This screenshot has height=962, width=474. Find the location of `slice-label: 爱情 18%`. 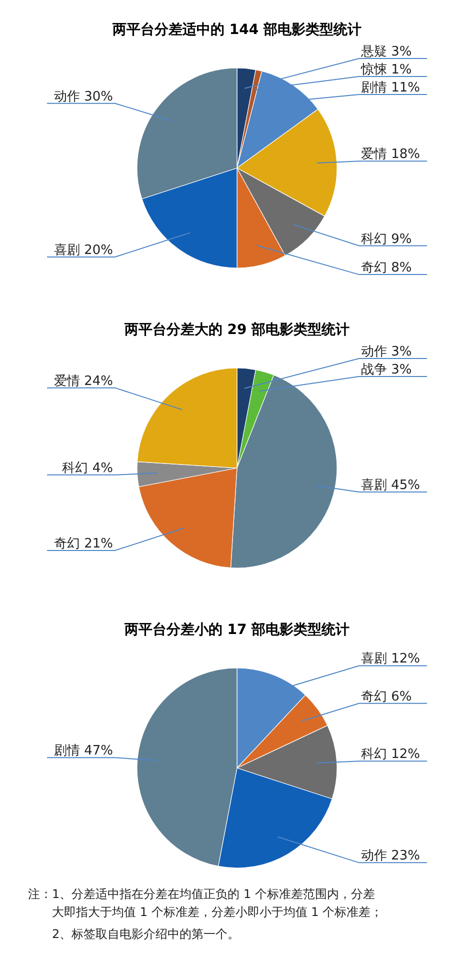

slice-label: 爱情 18% is located at coordinates (390, 154).